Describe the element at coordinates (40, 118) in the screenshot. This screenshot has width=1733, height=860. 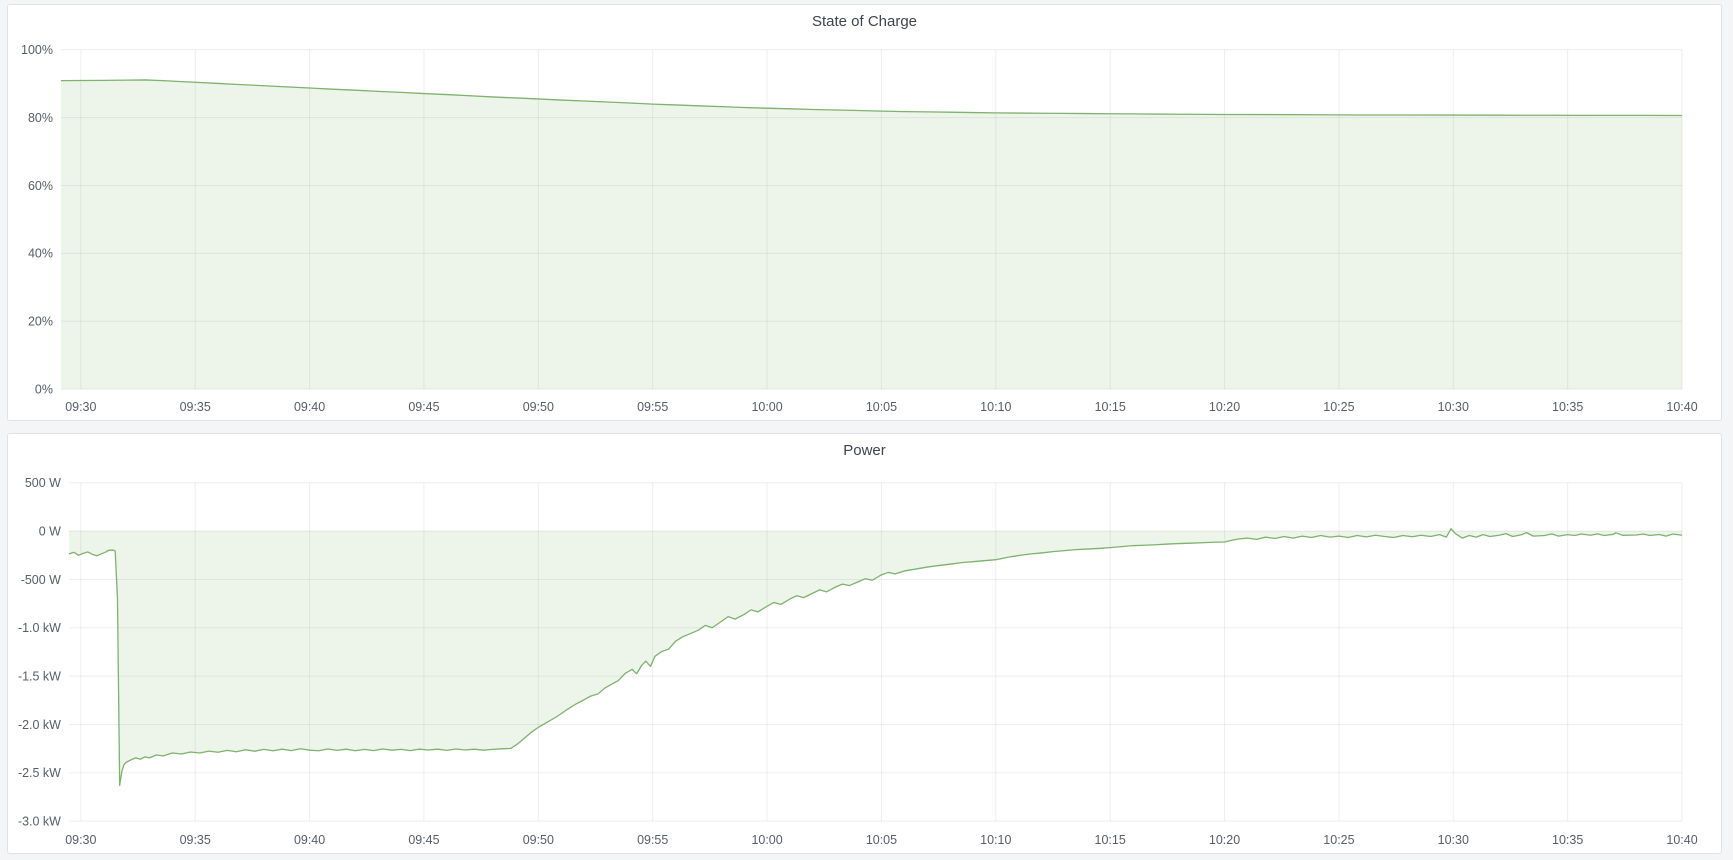
I see `y-tick-label: 80%` at that location.